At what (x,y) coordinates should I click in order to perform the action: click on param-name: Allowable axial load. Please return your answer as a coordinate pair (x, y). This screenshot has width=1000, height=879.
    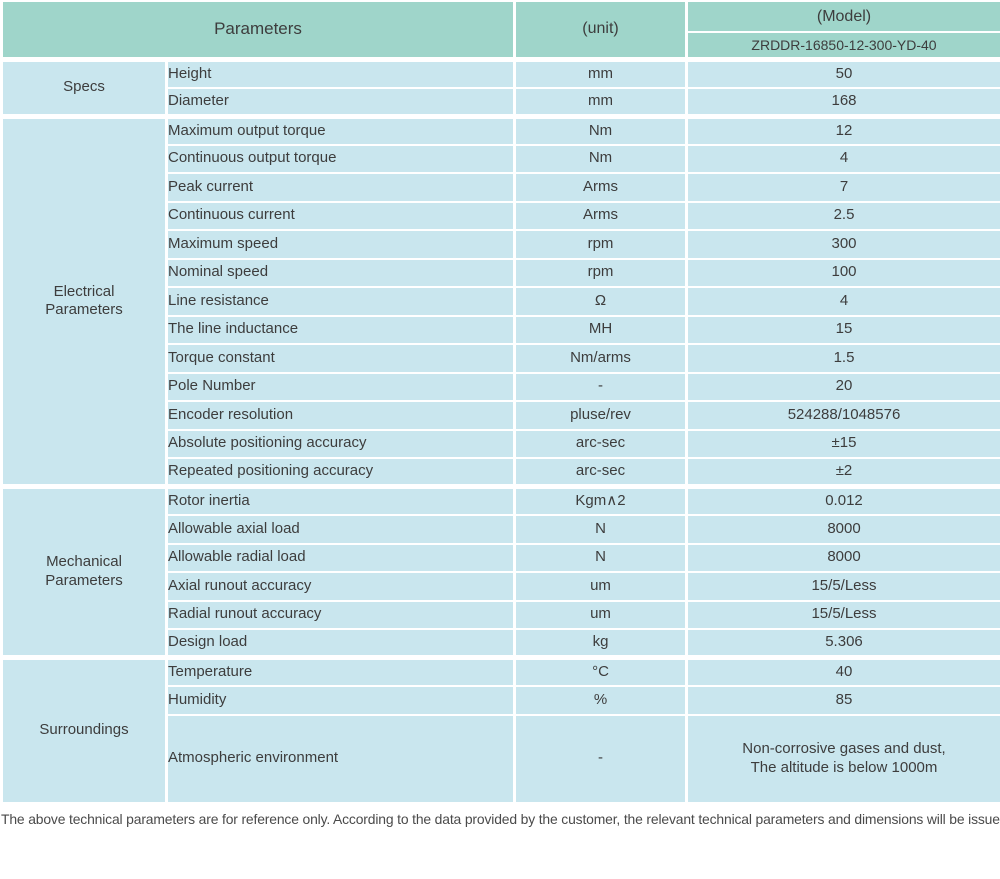
    Looking at the image, I should click on (340, 529).